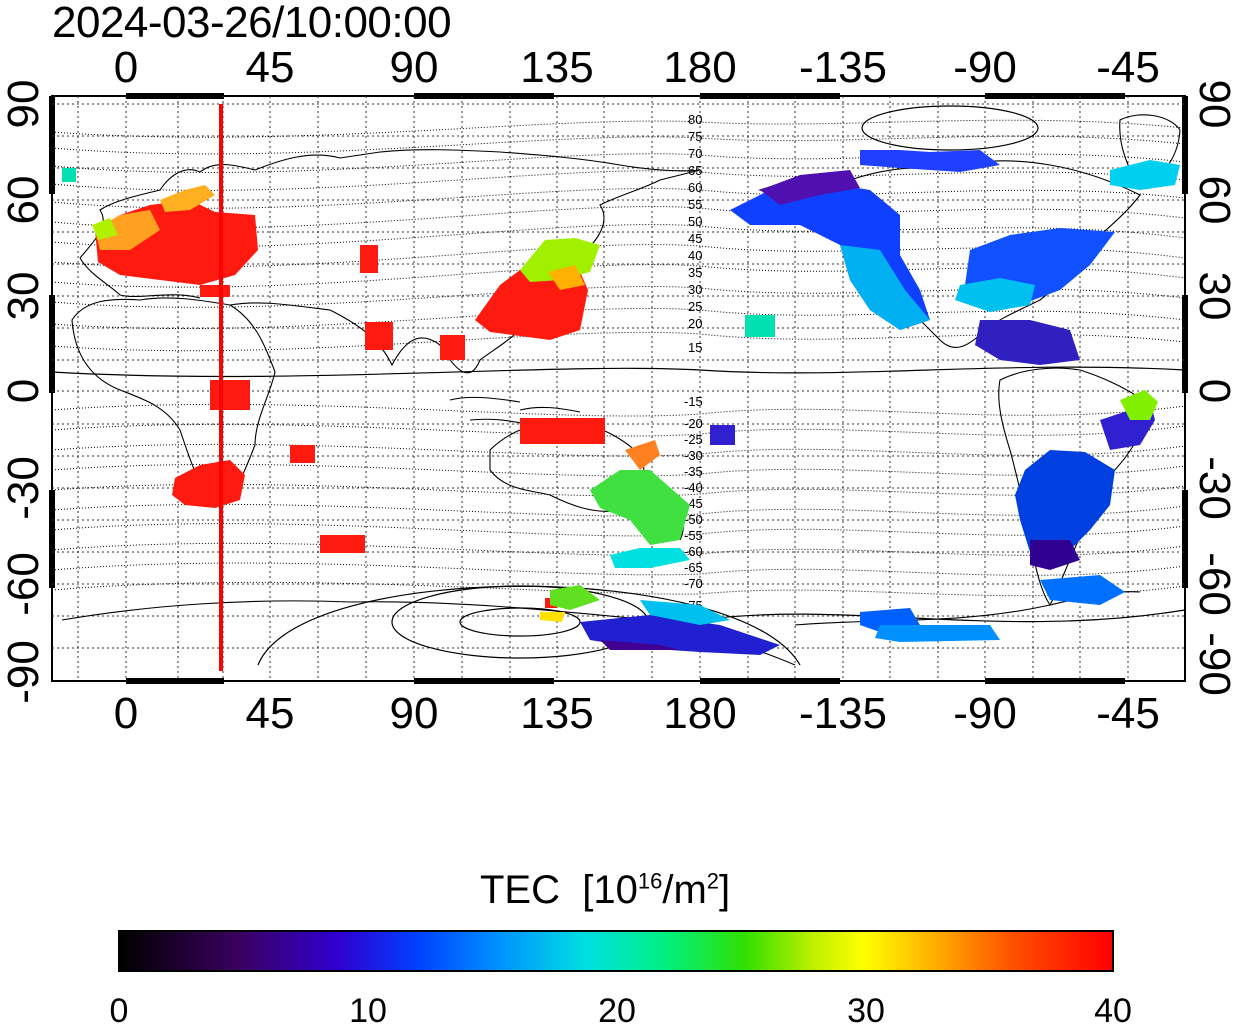  I want to click on contour-label: 70, so click(695, 153).